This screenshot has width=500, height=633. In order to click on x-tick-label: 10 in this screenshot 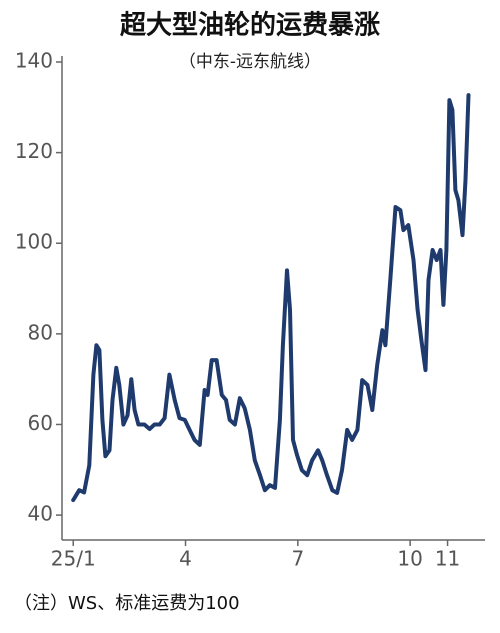, I will do `click(409, 559)`.